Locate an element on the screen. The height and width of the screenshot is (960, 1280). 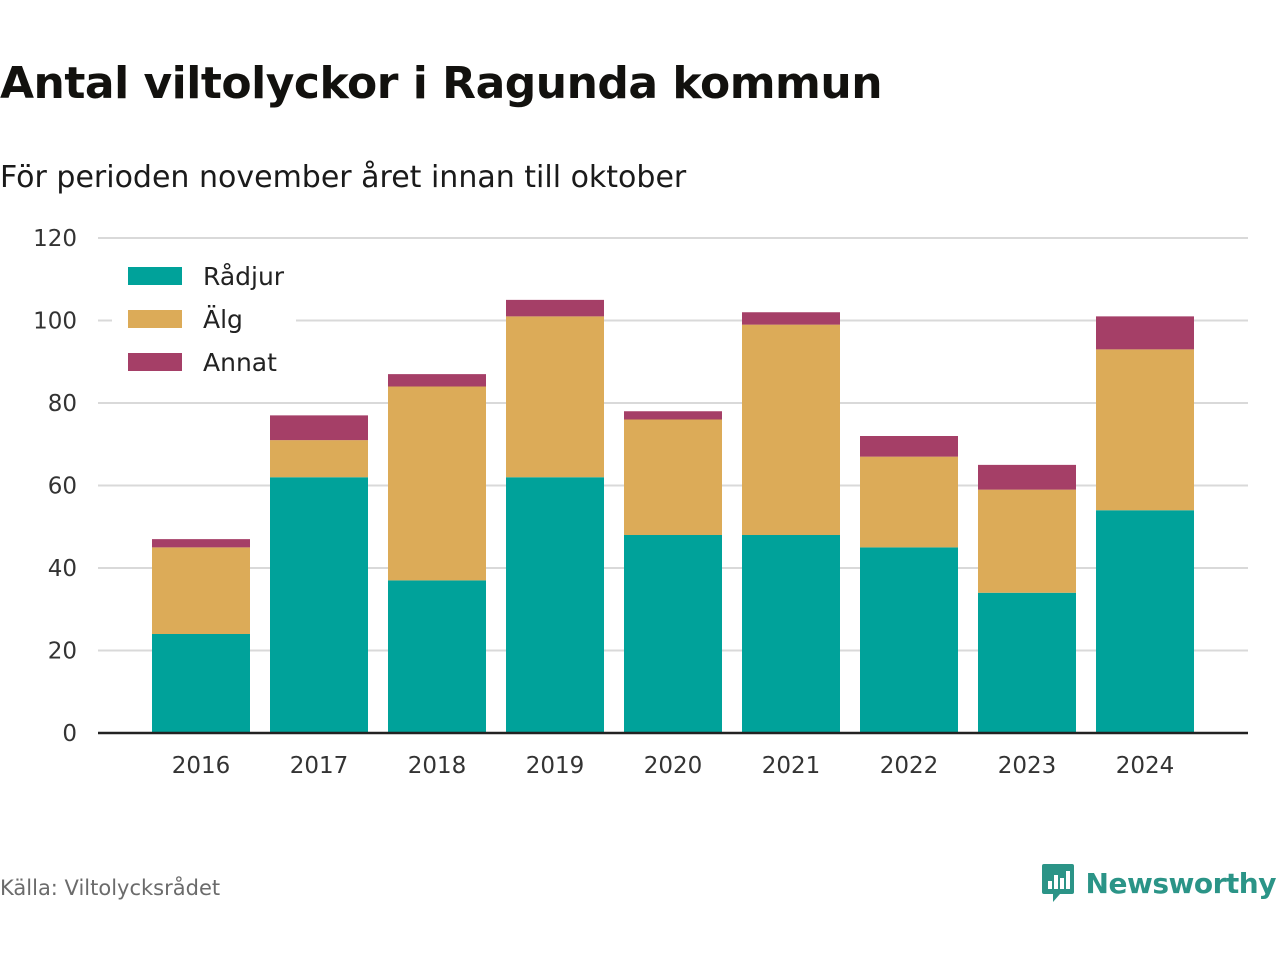
x-tick-label: 2018 is located at coordinates (437, 766).